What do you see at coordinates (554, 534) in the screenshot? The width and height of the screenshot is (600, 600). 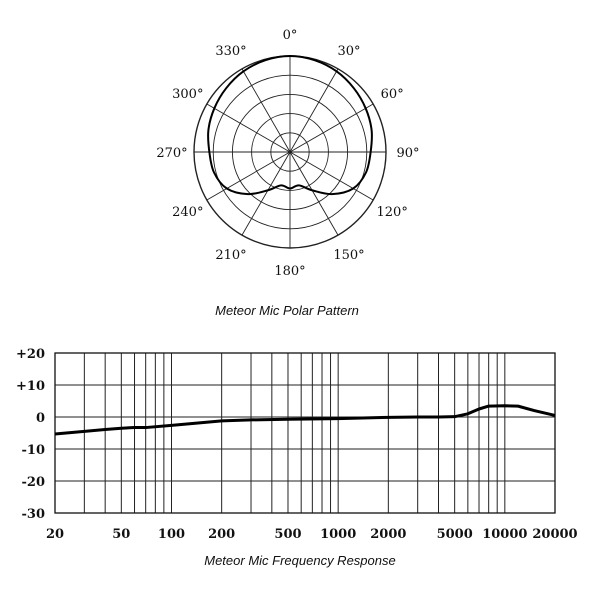 I see `freq-x-tick-label: 20000` at bounding box center [554, 534].